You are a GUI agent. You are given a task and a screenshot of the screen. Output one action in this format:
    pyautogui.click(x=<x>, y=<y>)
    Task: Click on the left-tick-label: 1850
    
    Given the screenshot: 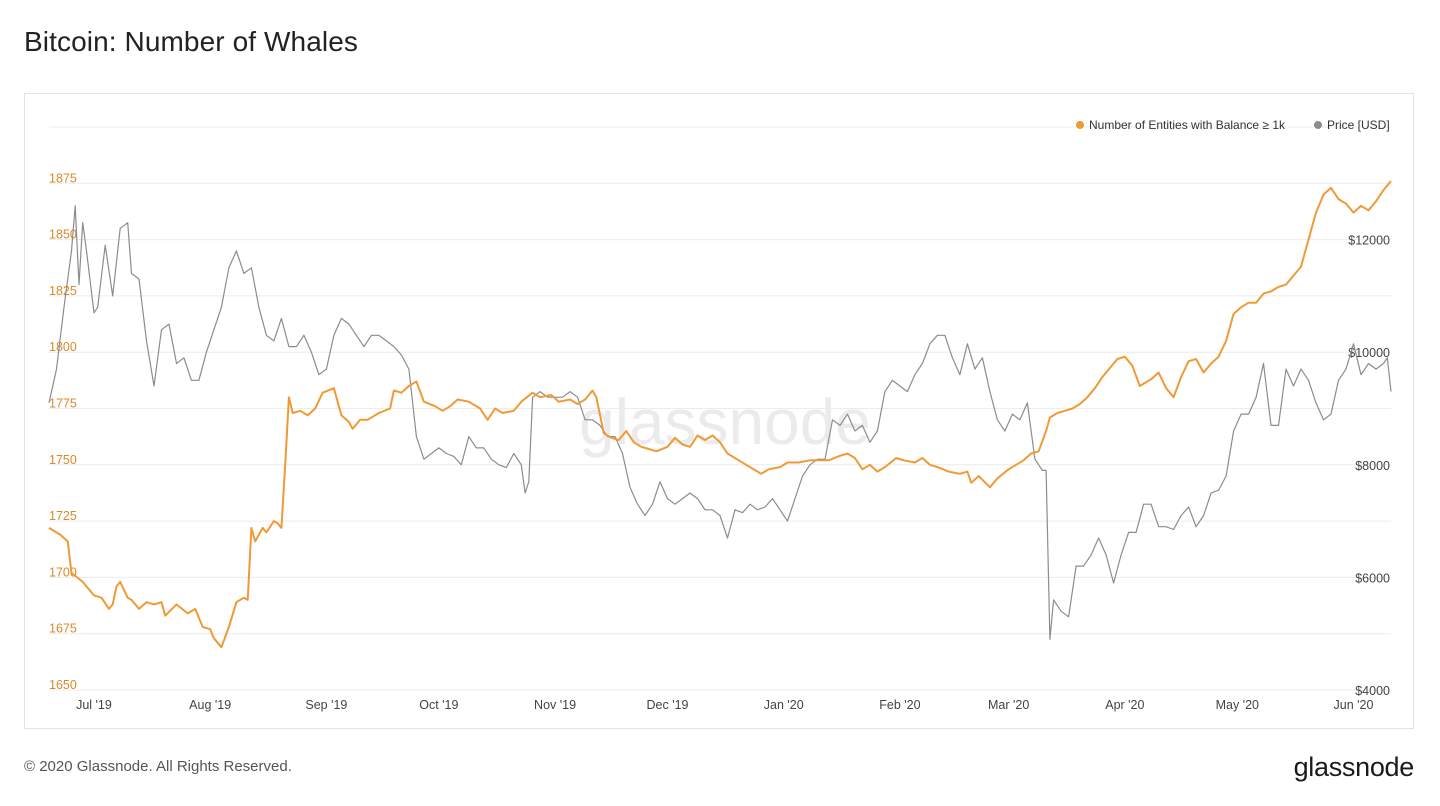 What is the action you would take?
    pyautogui.click(x=63, y=235)
    